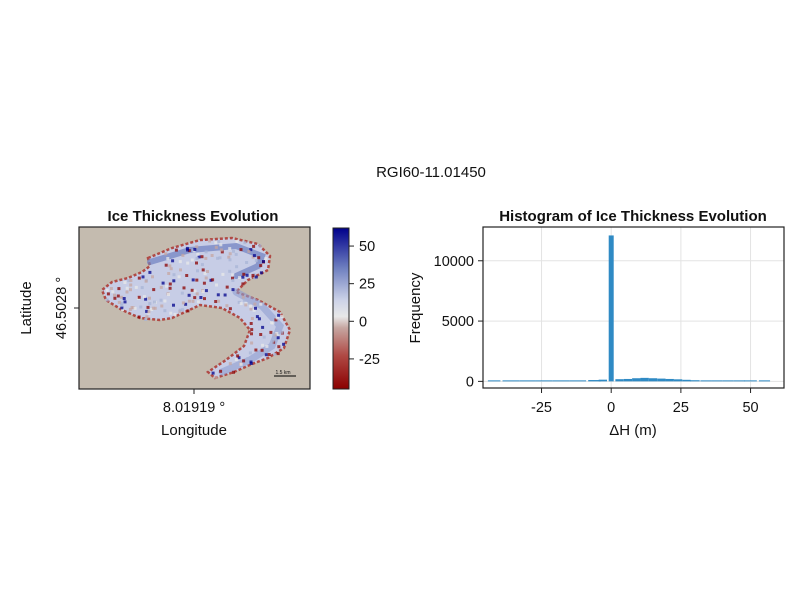  What do you see at coordinates (193, 216) in the screenshot?
I see `heatmap-title: Ice Thickness Evolution` at bounding box center [193, 216].